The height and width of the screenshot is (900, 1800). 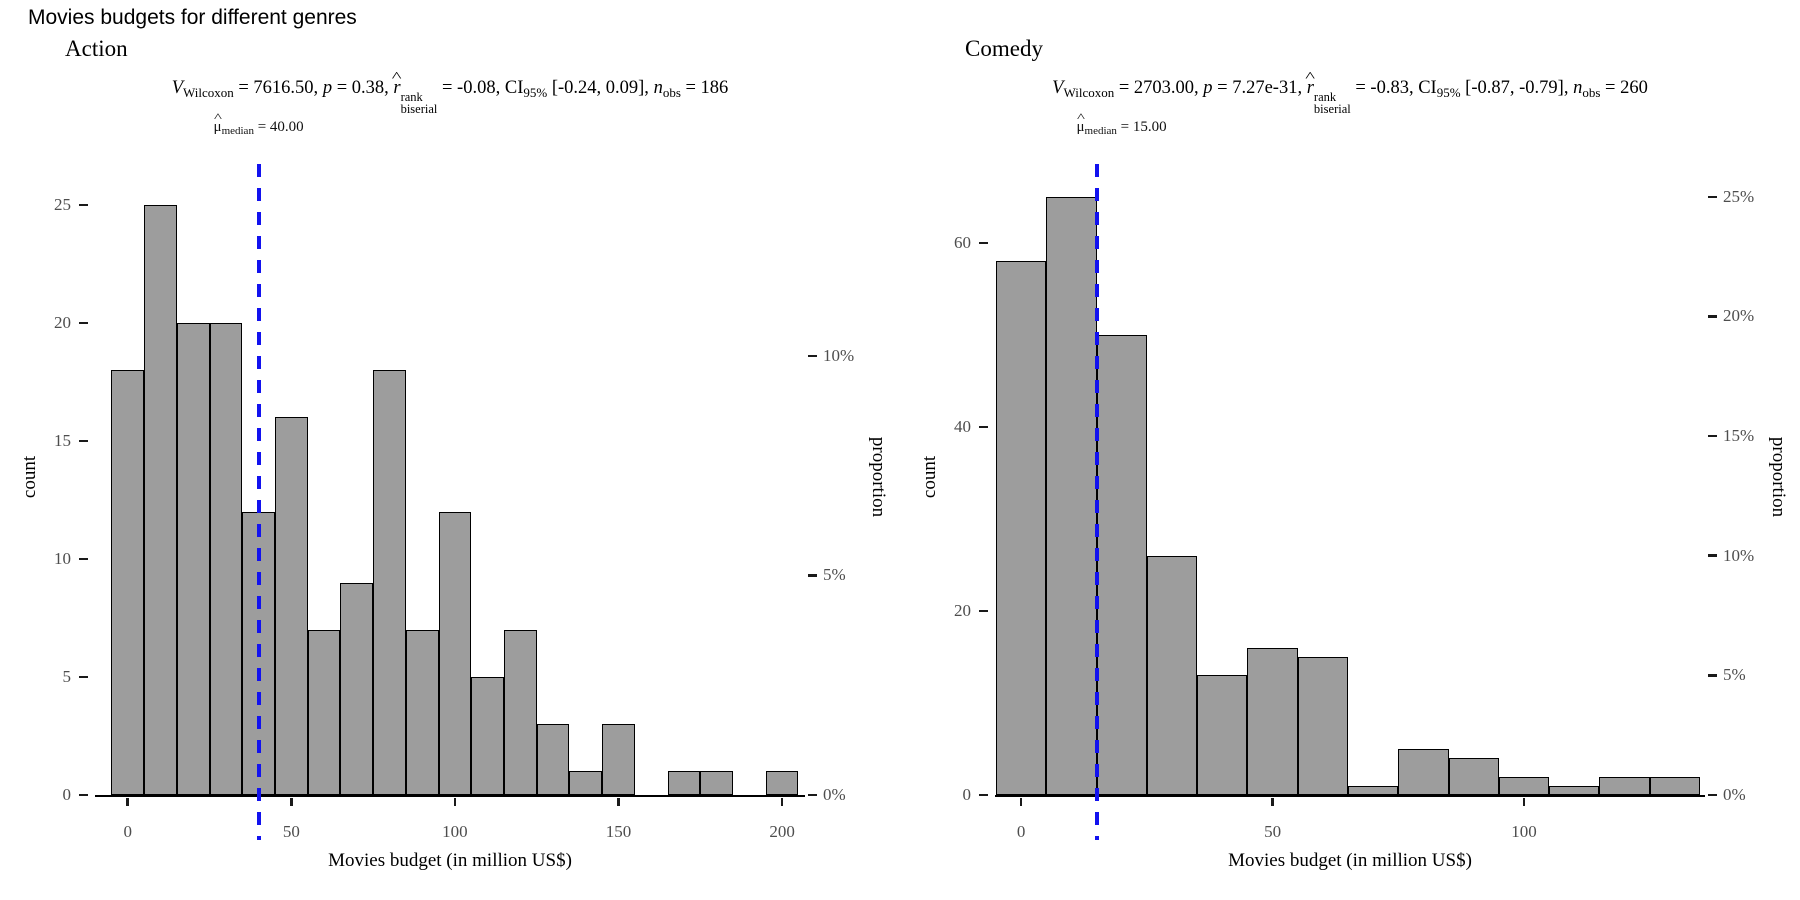 What do you see at coordinates (258, 502) in the screenshot?
I see `median-line` at bounding box center [258, 502].